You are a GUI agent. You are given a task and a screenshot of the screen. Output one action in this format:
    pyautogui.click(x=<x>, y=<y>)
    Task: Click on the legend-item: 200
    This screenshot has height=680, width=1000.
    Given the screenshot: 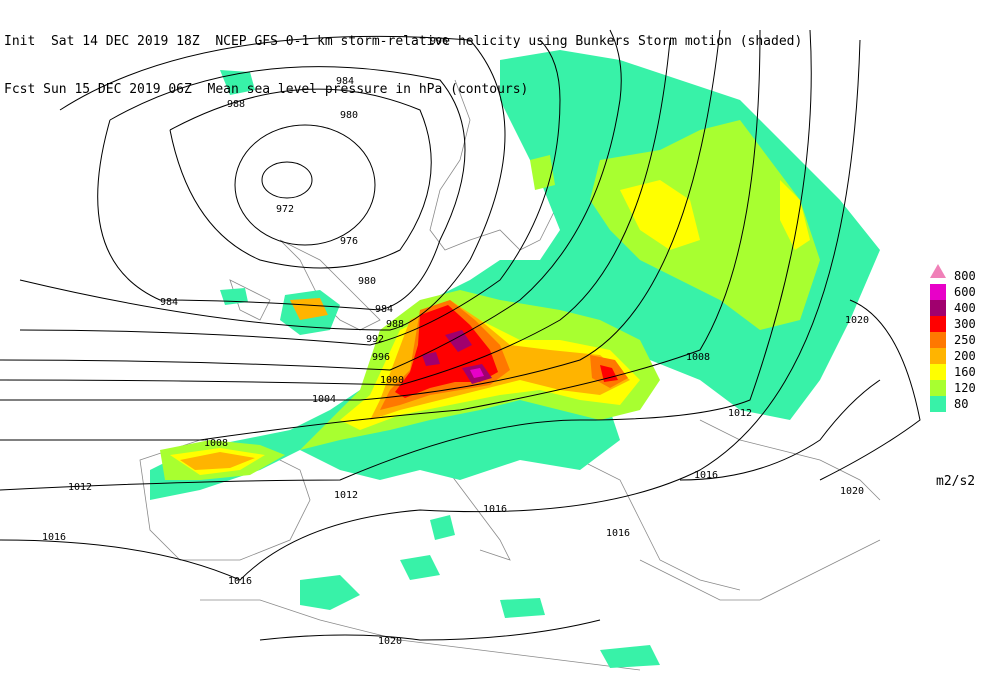 What is the action you would take?
    pyautogui.click(x=959, y=356)
    